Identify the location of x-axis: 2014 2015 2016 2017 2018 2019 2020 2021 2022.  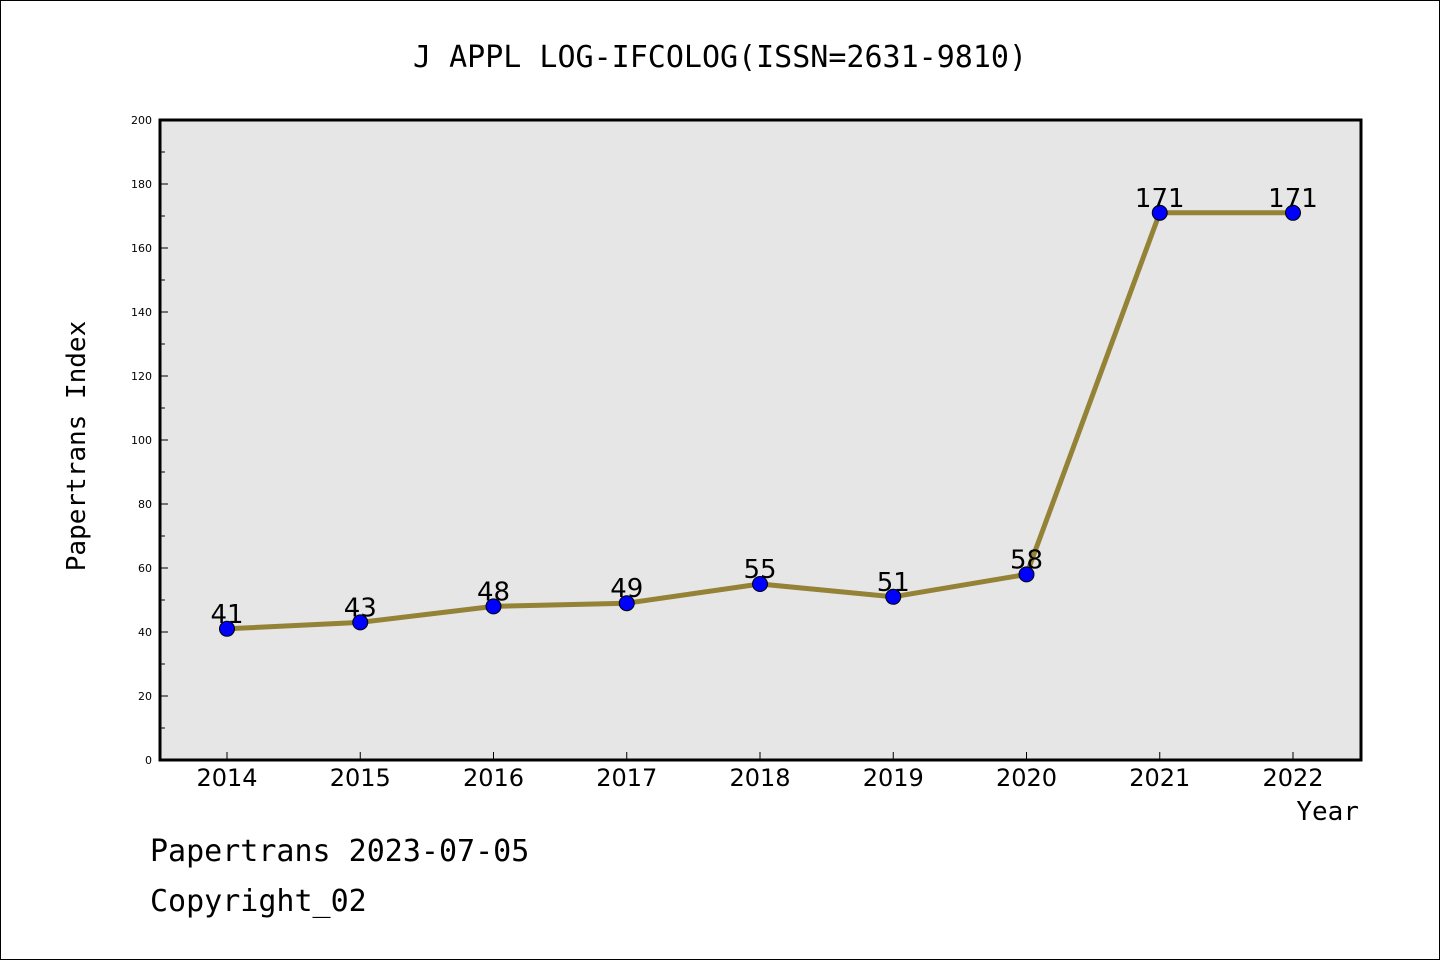
(760, 772).